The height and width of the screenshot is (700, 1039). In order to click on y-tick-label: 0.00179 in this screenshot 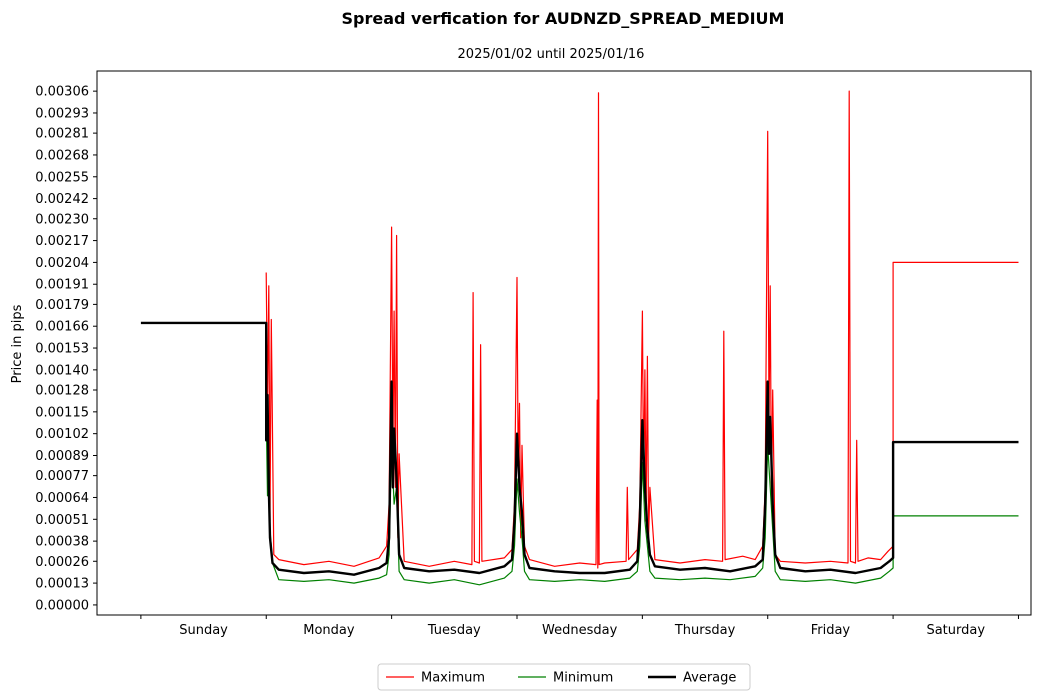, I will do `click(62, 305)`.